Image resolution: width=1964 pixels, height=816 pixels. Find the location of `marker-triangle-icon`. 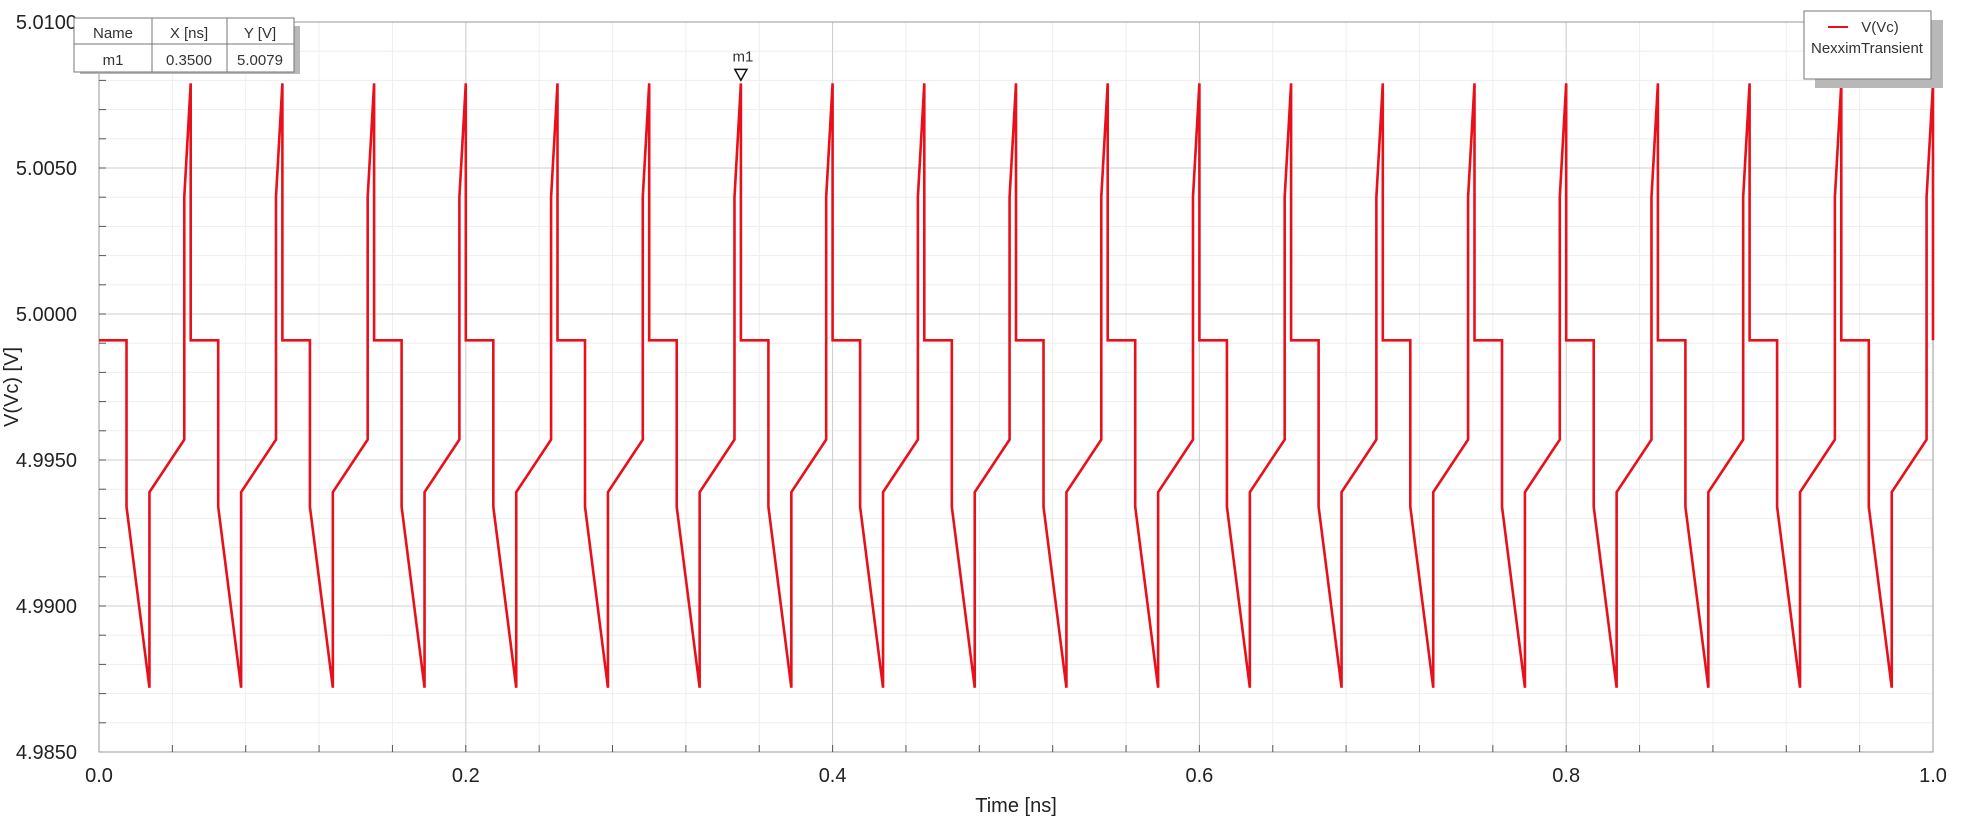

marker-triangle-icon is located at coordinates (741, 75).